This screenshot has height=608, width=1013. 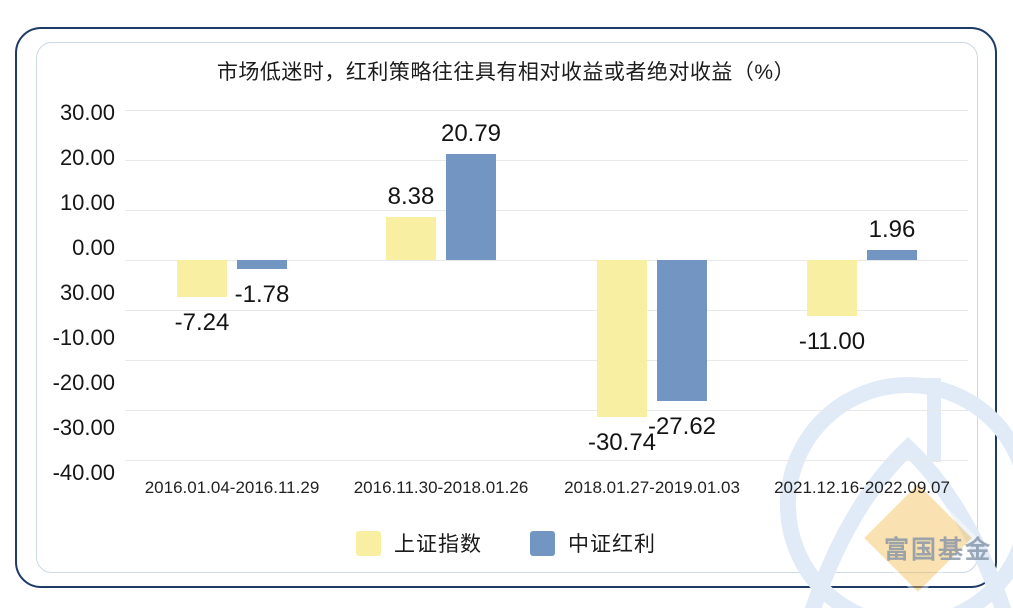 I want to click on value-label: 1.96, so click(x=892, y=229).